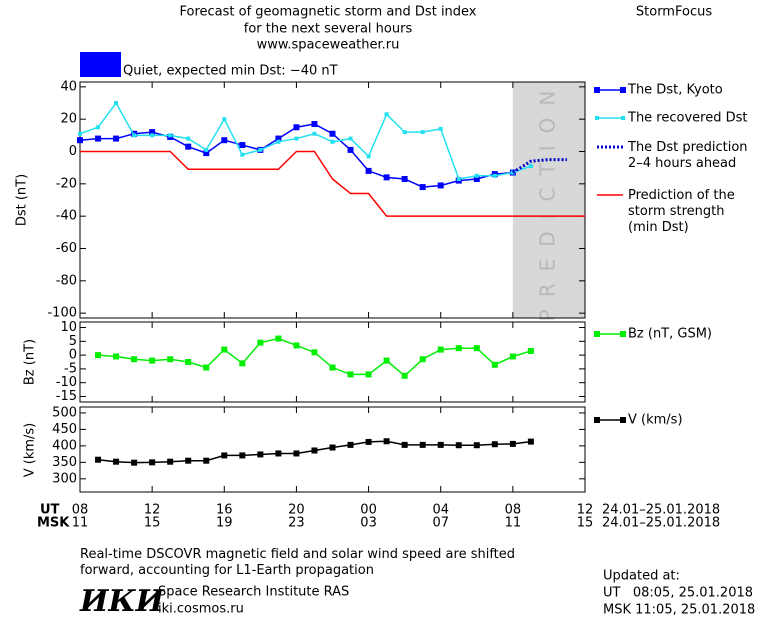  Describe the element at coordinates (368, 523) in the screenshot. I see `x-tick-label-msk: 03` at that location.